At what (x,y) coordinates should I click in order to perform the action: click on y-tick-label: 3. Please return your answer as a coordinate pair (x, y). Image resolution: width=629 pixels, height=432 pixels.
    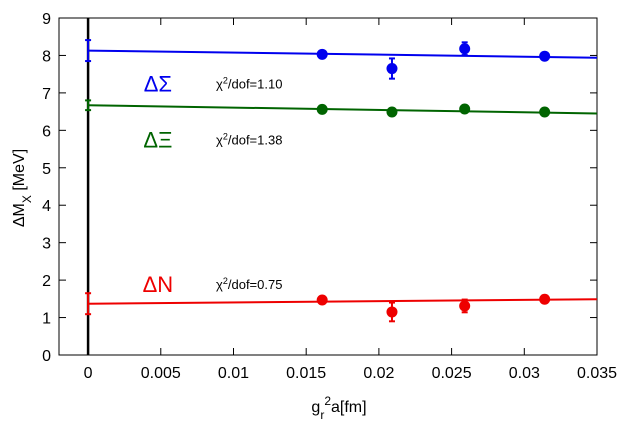
    Looking at the image, I should click on (46, 244).